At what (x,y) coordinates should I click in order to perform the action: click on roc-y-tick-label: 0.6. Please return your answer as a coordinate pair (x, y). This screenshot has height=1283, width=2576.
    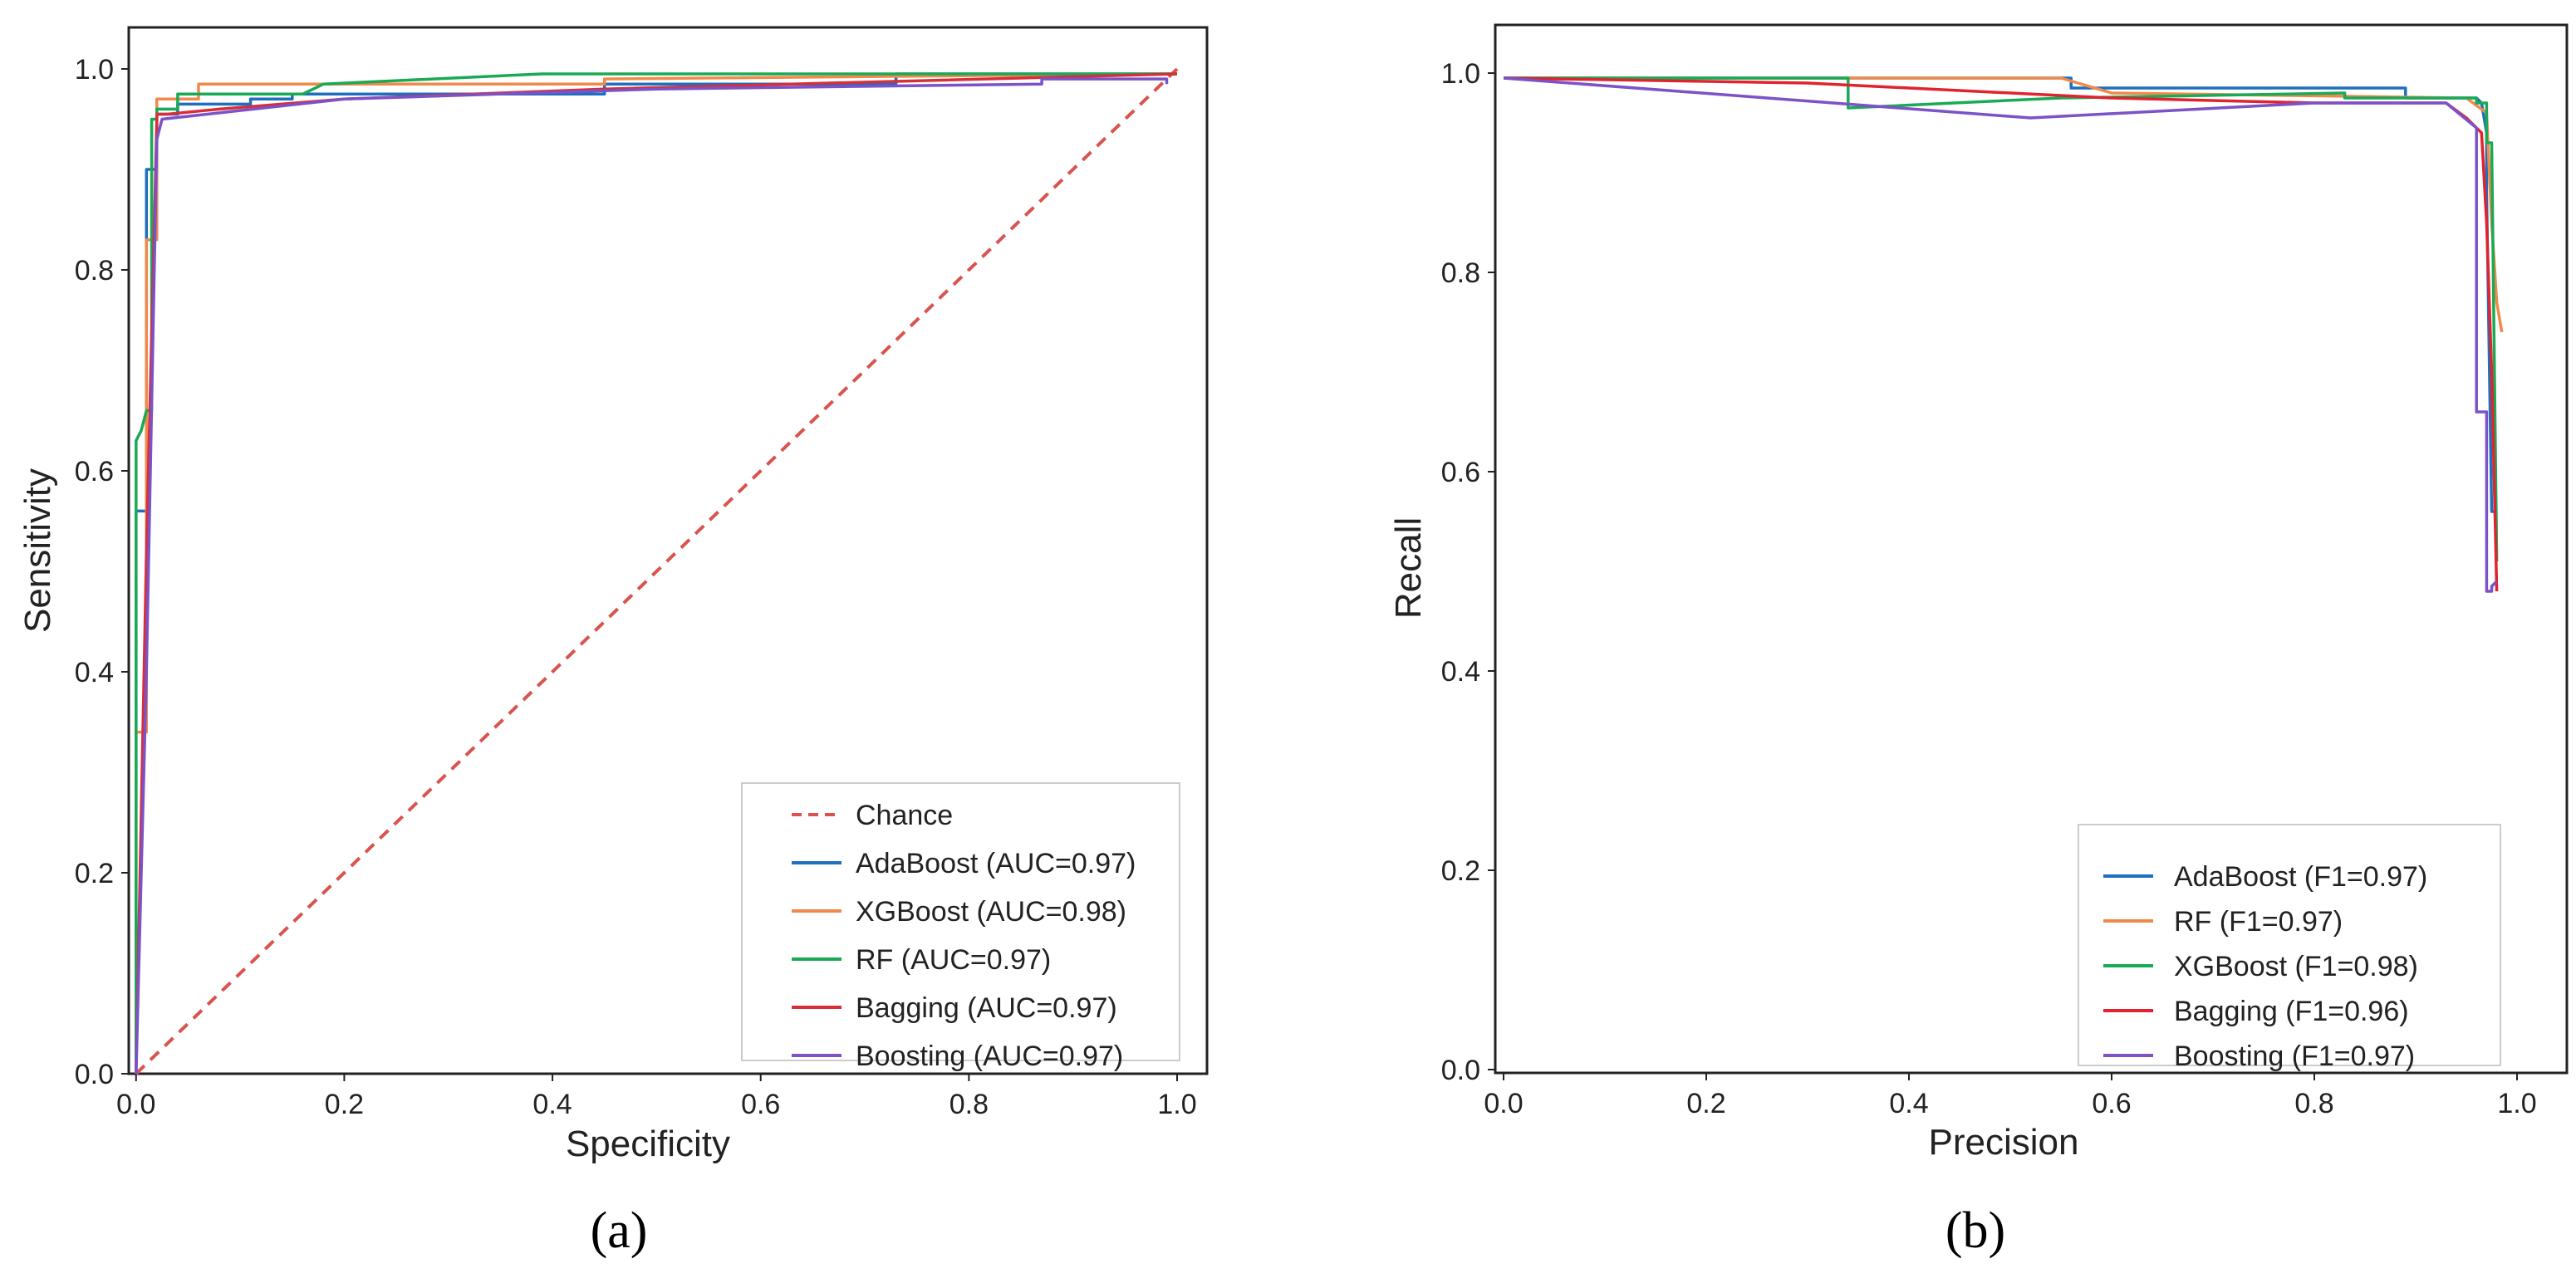
    Looking at the image, I should click on (94, 471).